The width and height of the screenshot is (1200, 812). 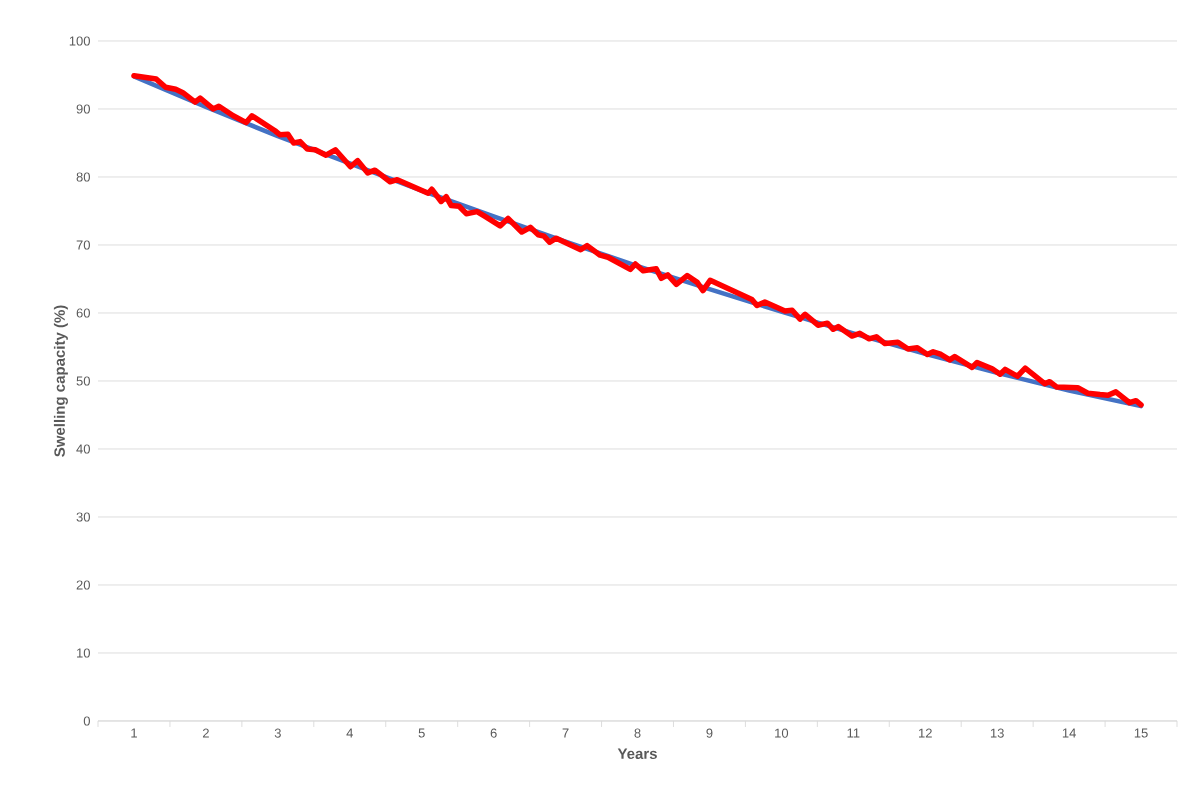 I want to click on x-tick-label: 7, so click(x=565, y=733).